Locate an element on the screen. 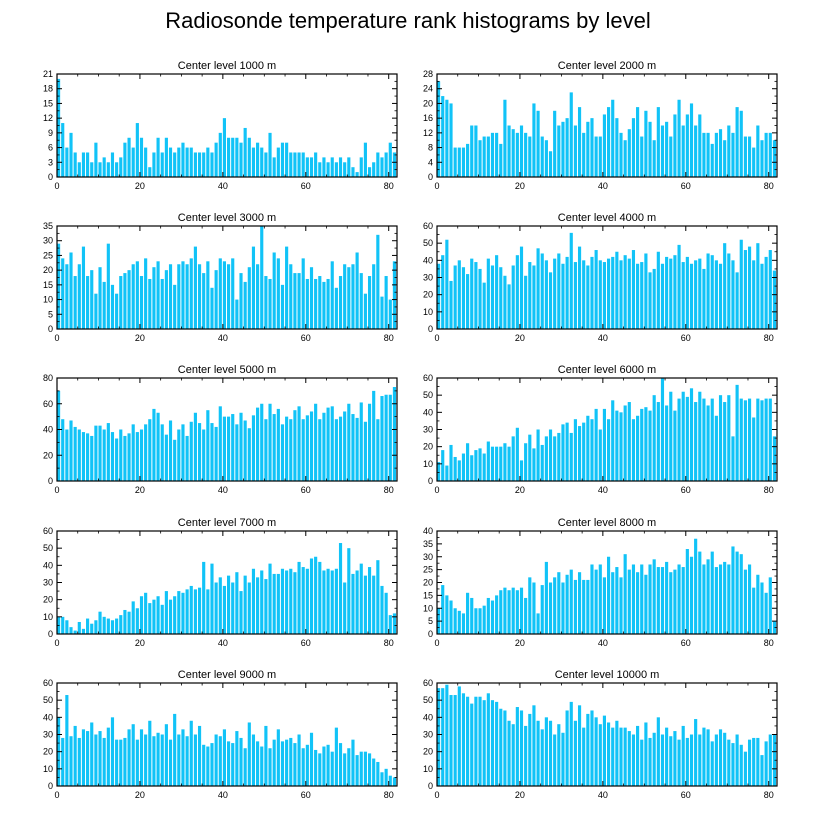  panel-title: Center level 1000 m is located at coordinates (227, 66).